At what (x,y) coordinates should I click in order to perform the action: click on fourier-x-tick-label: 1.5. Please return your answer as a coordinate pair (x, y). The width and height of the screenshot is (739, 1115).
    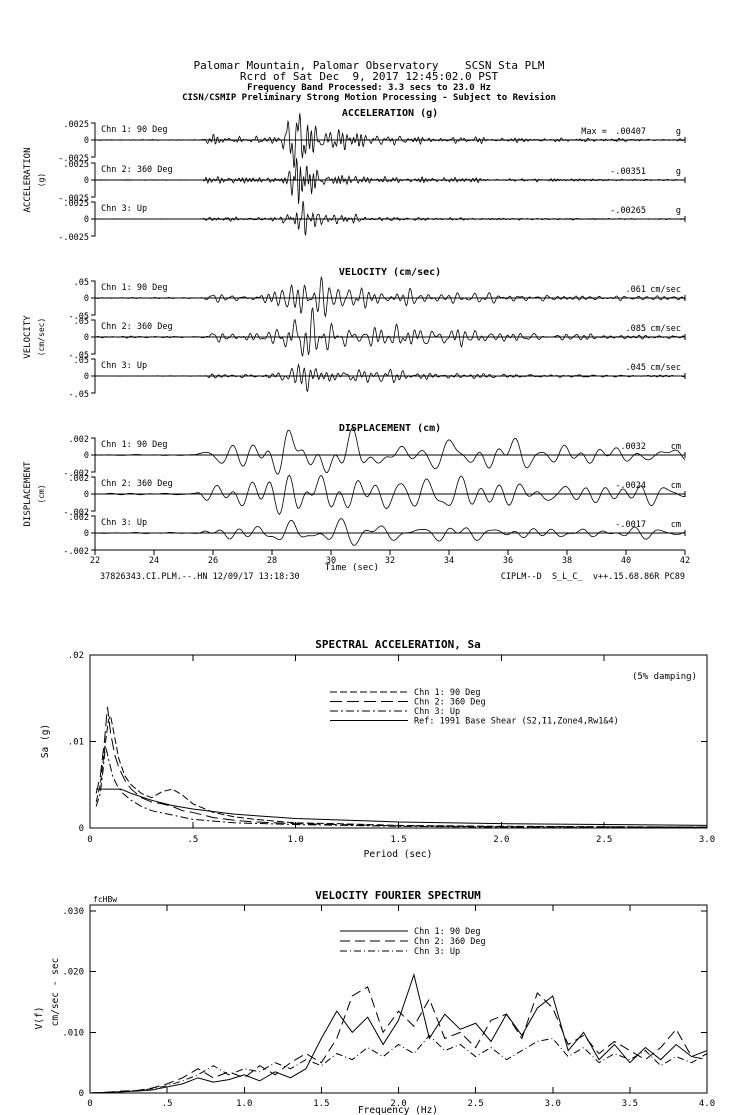
    Looking at the image, I should click on (321, 1104).